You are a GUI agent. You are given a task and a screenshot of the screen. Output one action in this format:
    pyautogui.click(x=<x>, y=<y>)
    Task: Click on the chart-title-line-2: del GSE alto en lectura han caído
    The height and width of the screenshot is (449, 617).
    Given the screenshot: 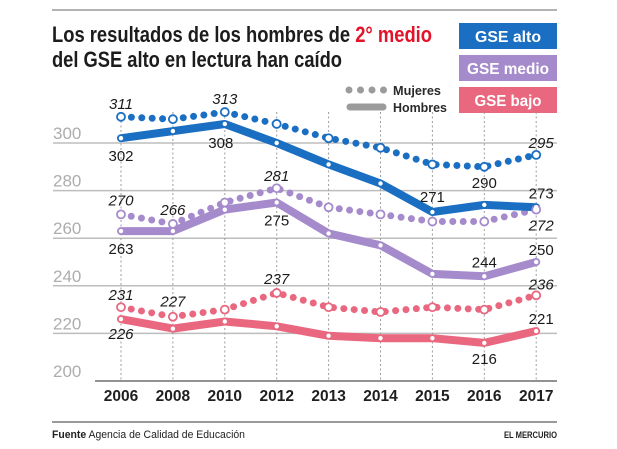 What is the action you would take?
    pyautogui.click(x=197, y=59)
    